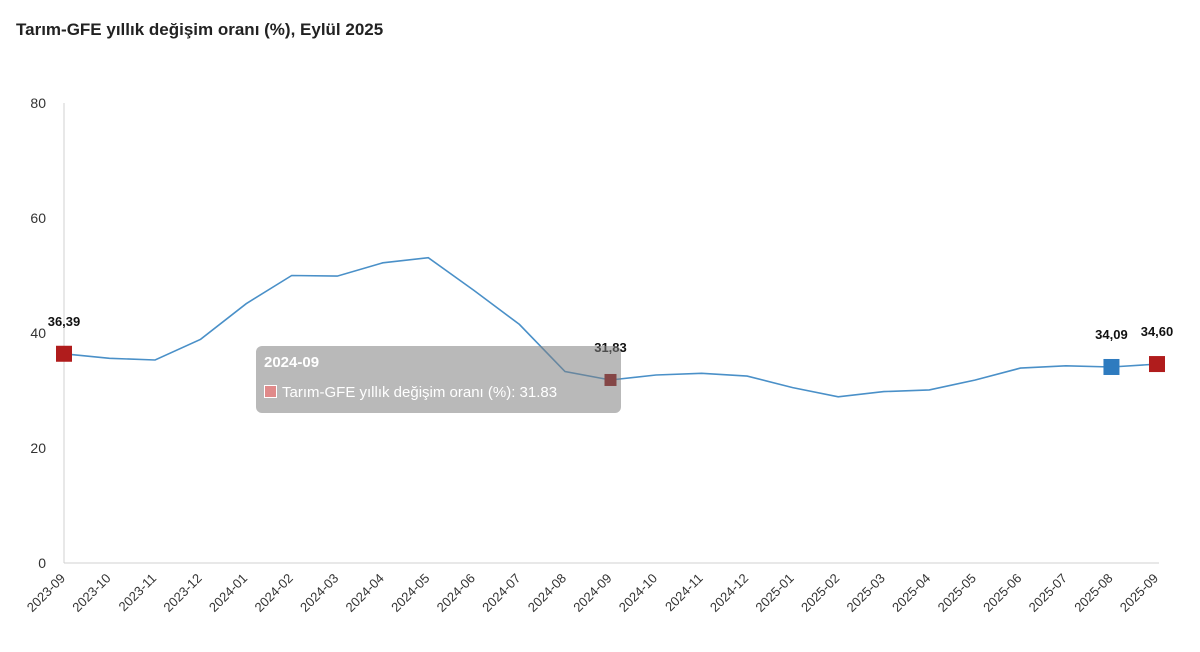 This screenshot has height=652, width=1200. What do you see at coordinates (1139, 593) in the screenshot?
I see `x-tick-label: 2025-09` at bounding box center [1139, 593].